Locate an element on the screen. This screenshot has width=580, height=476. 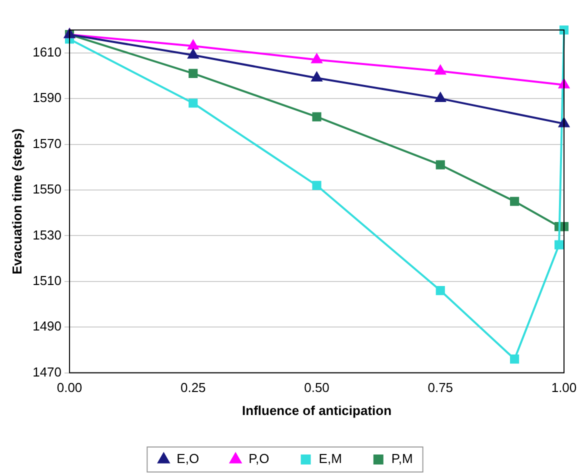
y-tick-label: 1570 is located at coordinates (47, 143).